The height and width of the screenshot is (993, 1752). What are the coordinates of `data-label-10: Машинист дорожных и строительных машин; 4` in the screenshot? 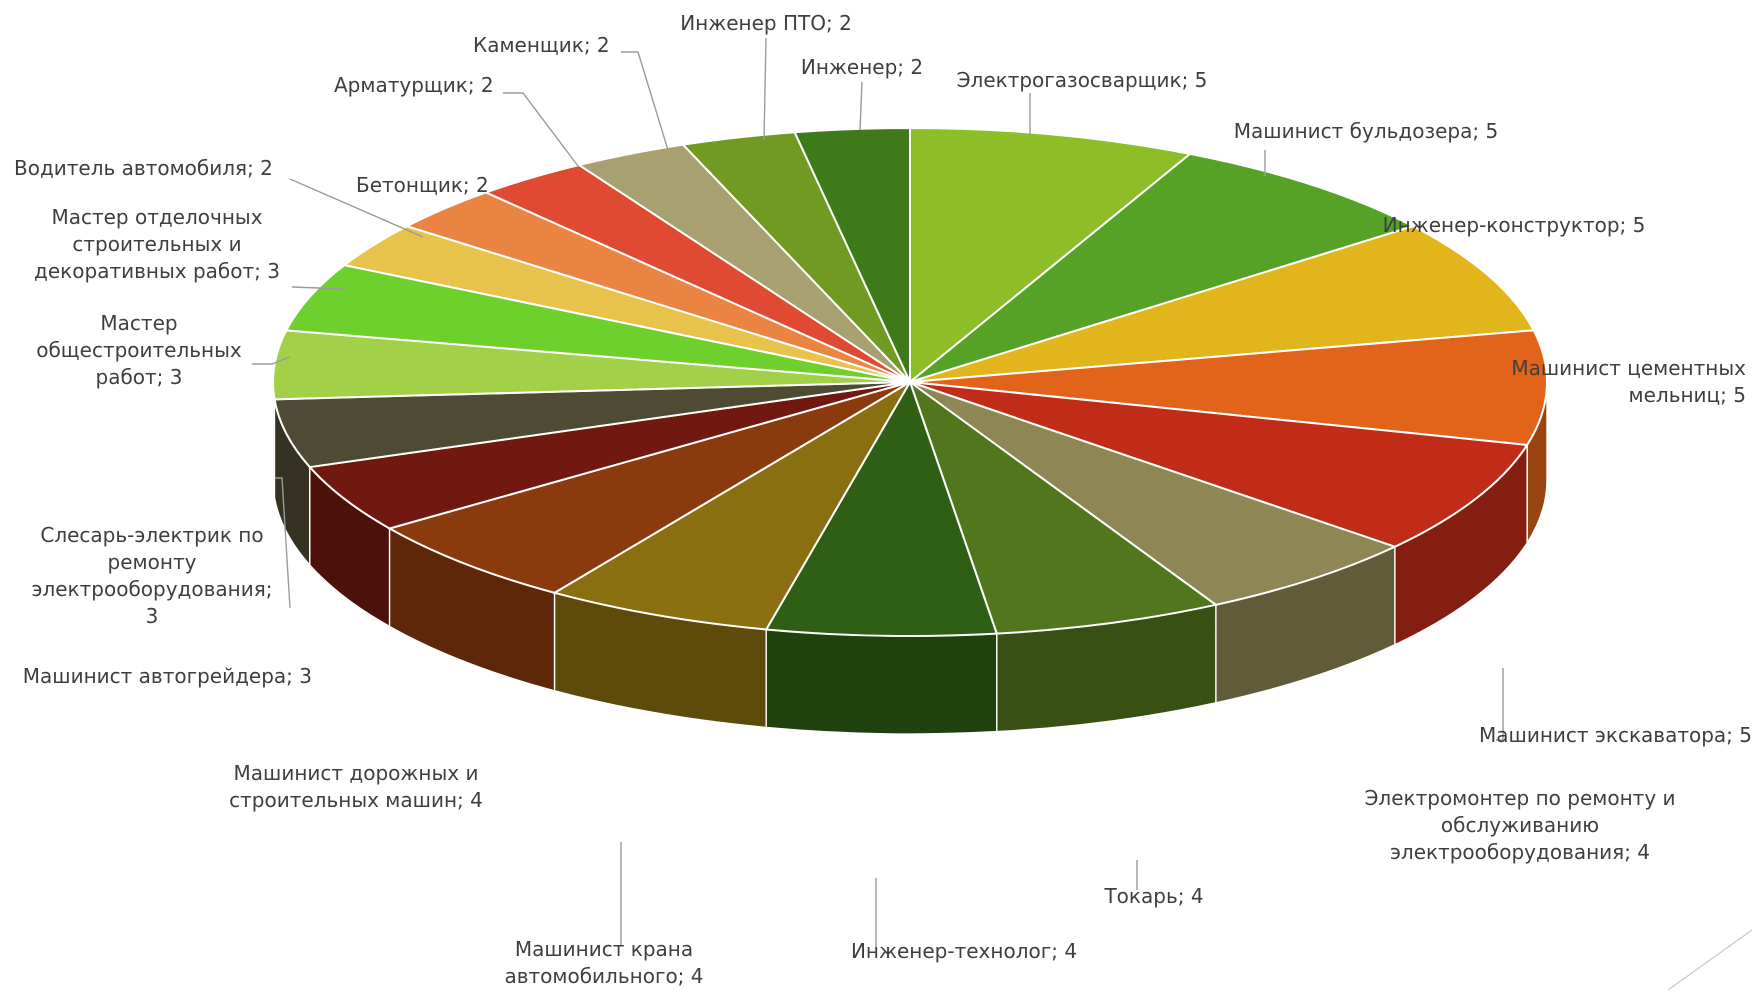 It's located at (356, 786).